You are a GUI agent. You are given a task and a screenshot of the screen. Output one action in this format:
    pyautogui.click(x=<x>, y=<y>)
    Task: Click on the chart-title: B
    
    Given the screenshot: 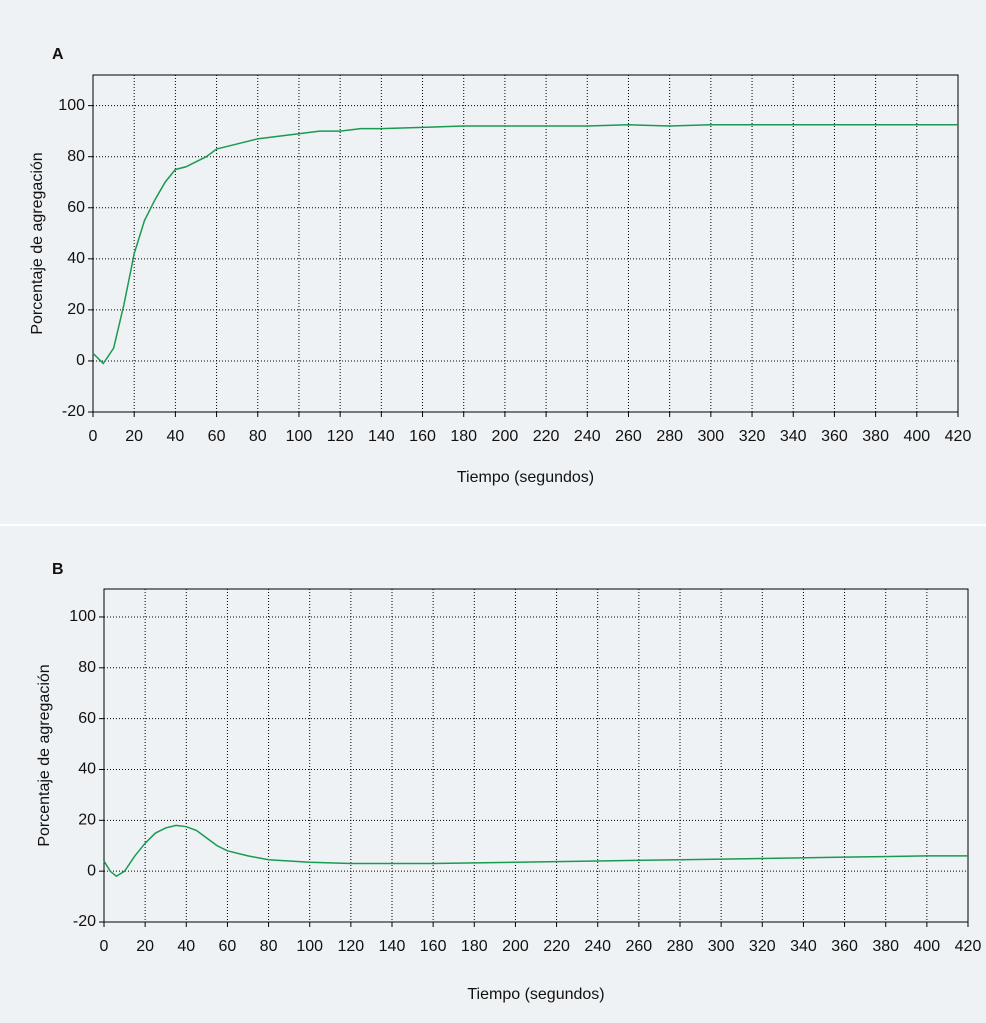 What is the action you would take?
    pyautogui.click(x=58, y=569)
    